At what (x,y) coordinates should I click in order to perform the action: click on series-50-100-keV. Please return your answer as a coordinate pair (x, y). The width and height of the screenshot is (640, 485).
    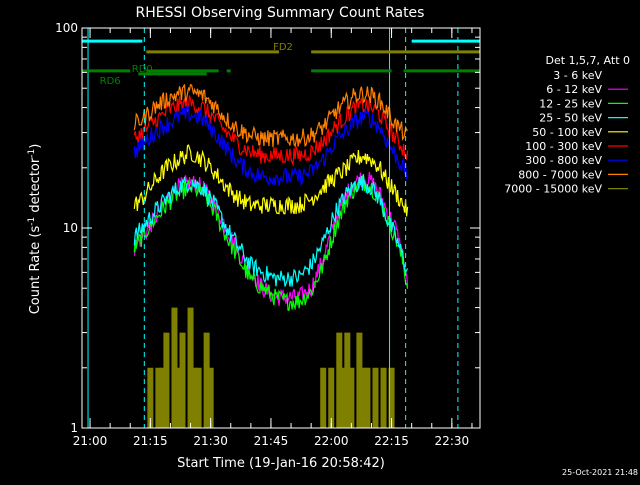
    Looking at the image, I should click on (271, 180).